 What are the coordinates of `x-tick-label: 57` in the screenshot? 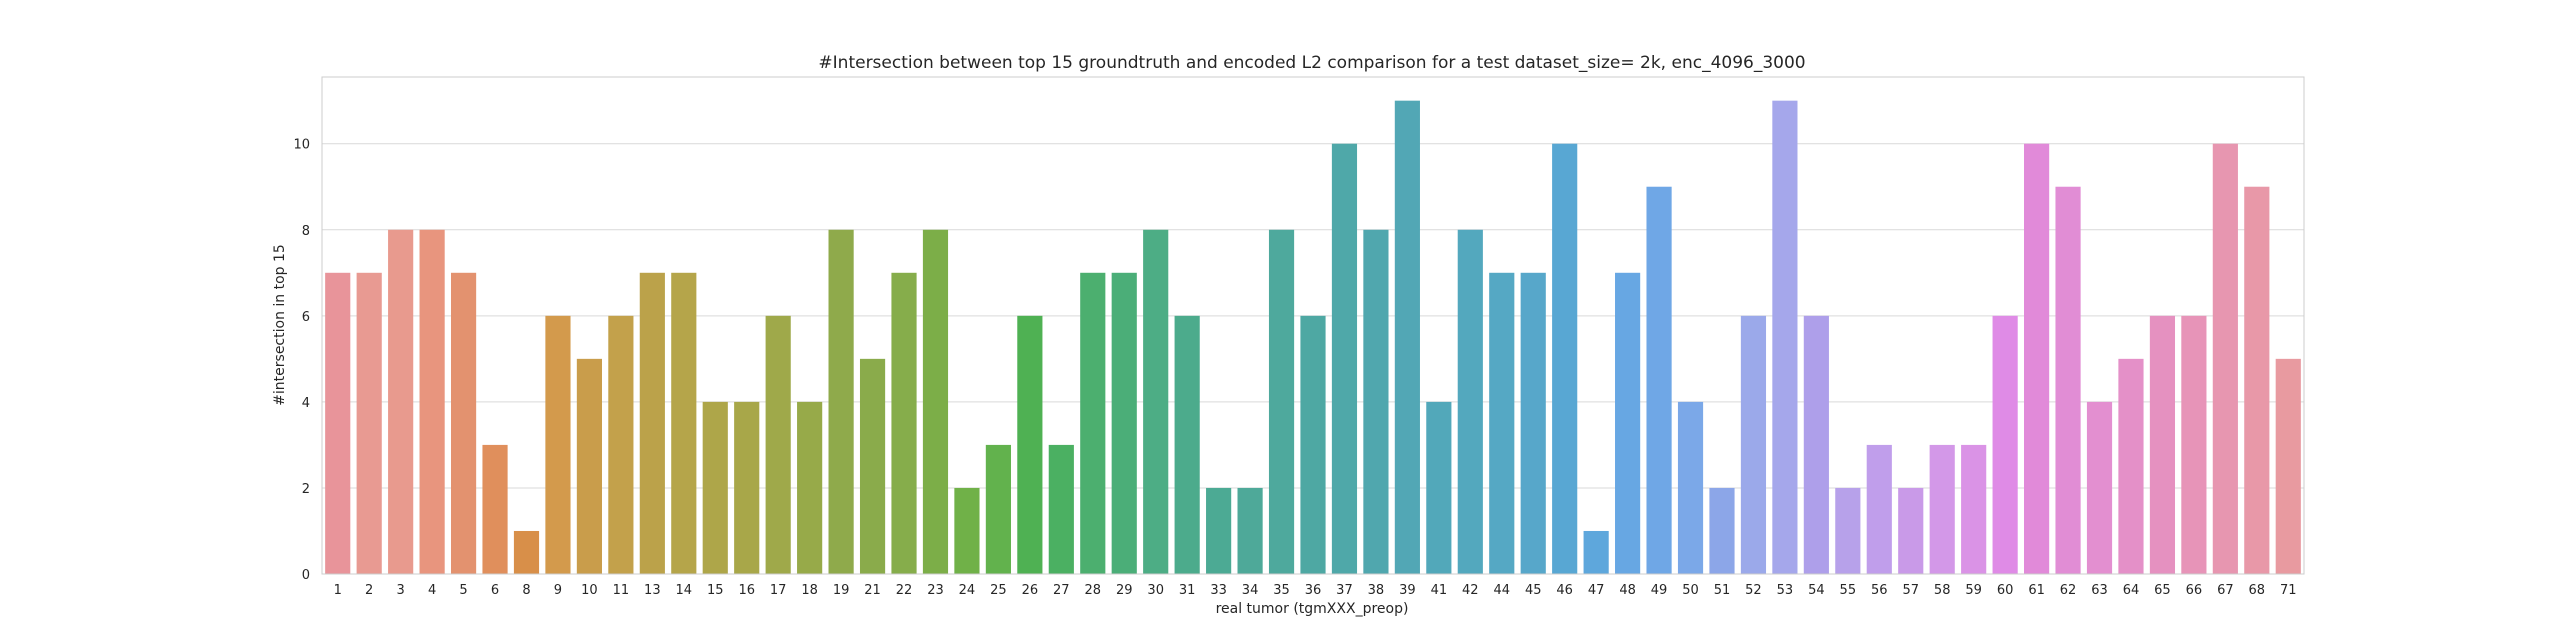 It's located at (1910, 590).